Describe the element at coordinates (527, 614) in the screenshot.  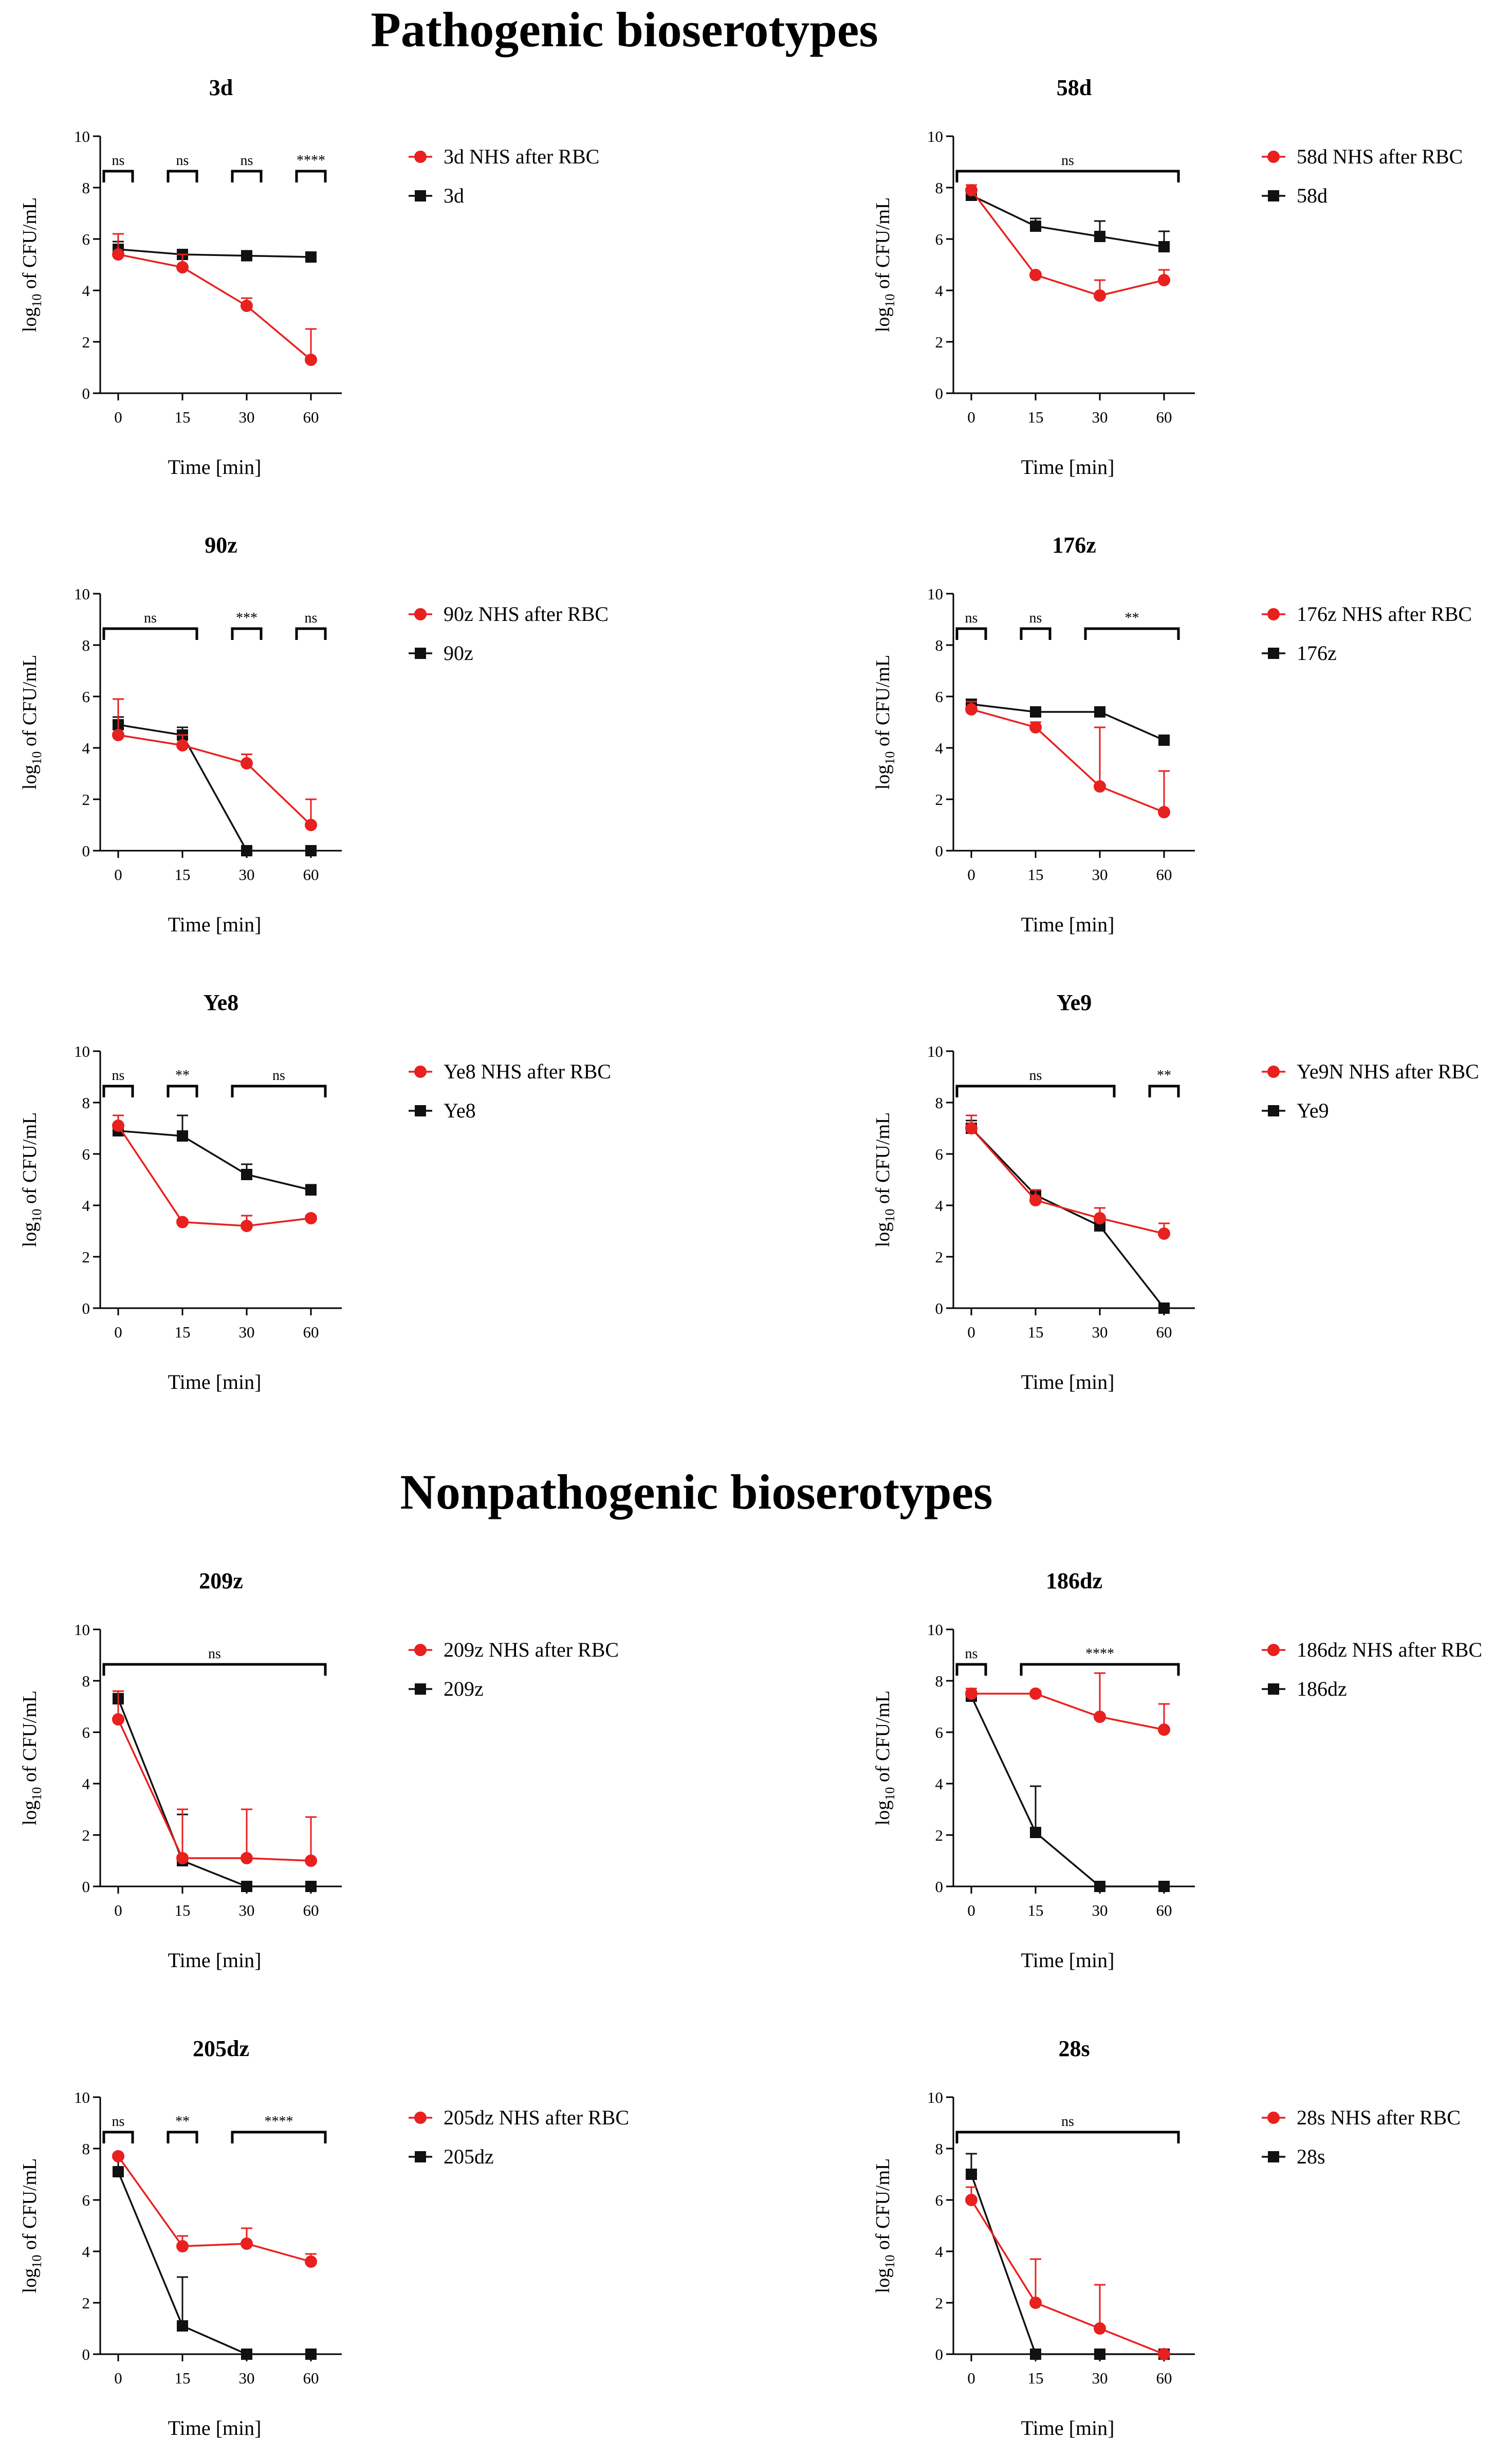
I see `legend-label: 90z NHS after RBC` at that location.